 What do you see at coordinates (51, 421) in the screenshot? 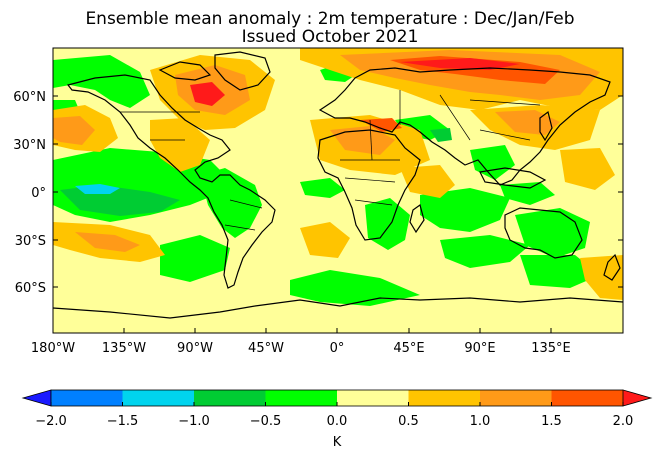
I see `colorbar-tick-label: −2.0` at bounding box center [51, 421].